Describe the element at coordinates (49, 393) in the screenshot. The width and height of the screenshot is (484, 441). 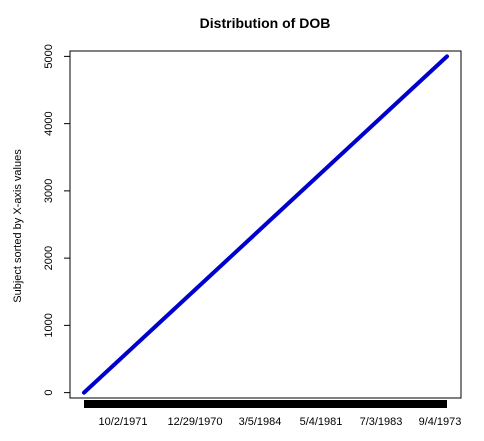
I see `y-tick-label: 0` at that location.